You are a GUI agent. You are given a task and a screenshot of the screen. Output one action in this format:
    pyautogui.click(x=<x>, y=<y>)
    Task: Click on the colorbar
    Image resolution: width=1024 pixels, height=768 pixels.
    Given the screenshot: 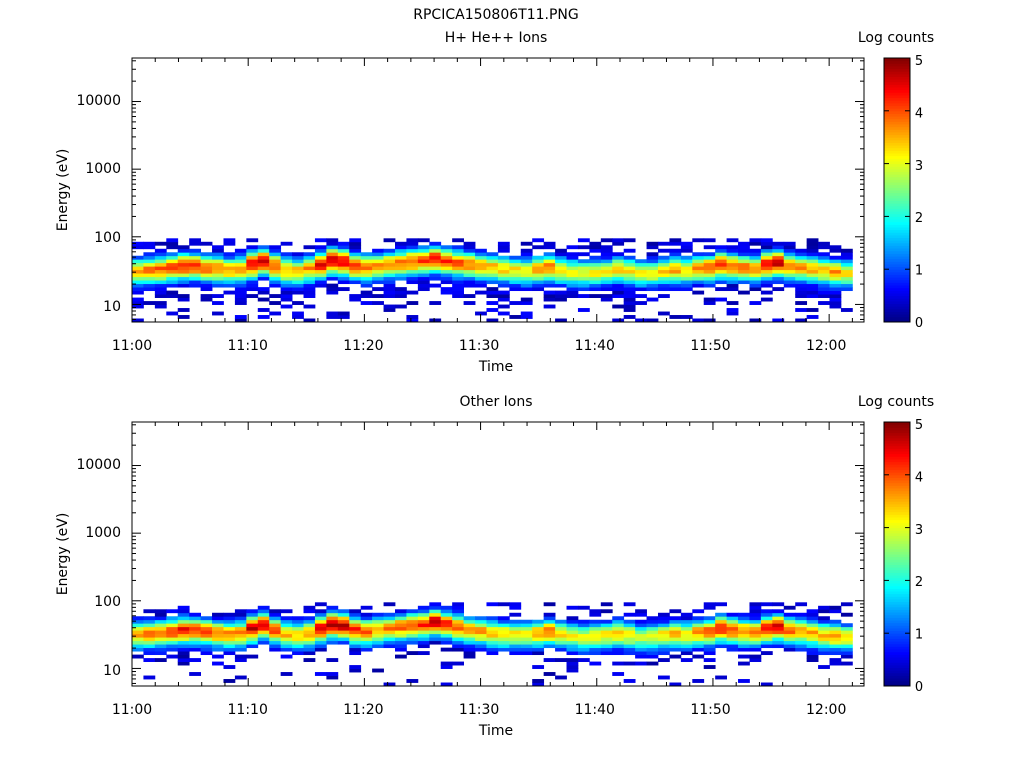 What is the action you would take?
    pyautogui.click(x=897, y=554)
    